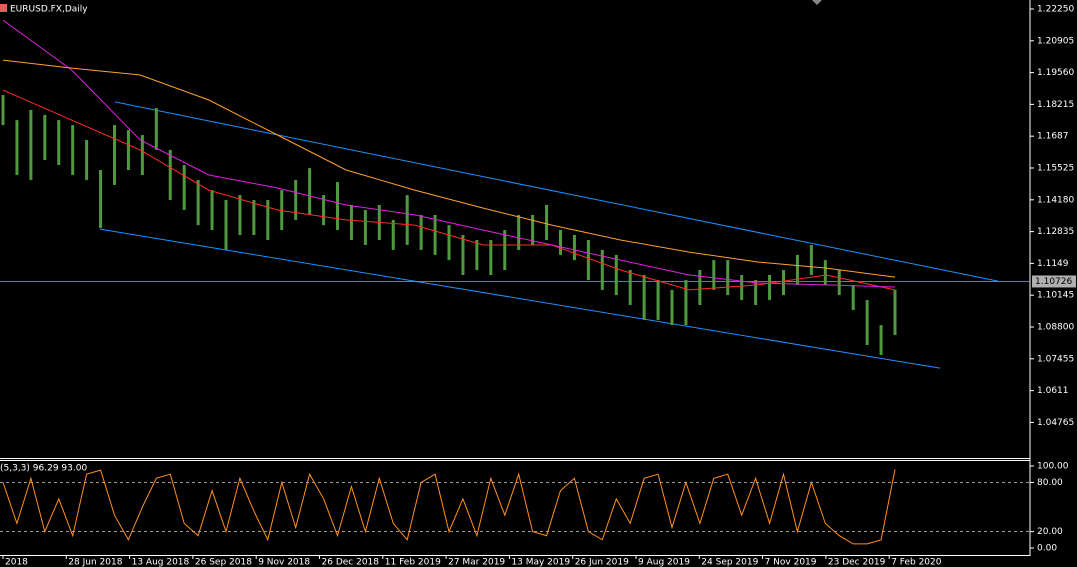  What do you see at coordinates (1053, 466) in the screenshot?
I see `y-tick-label: 100.00` at bounding box center [1053, 466].